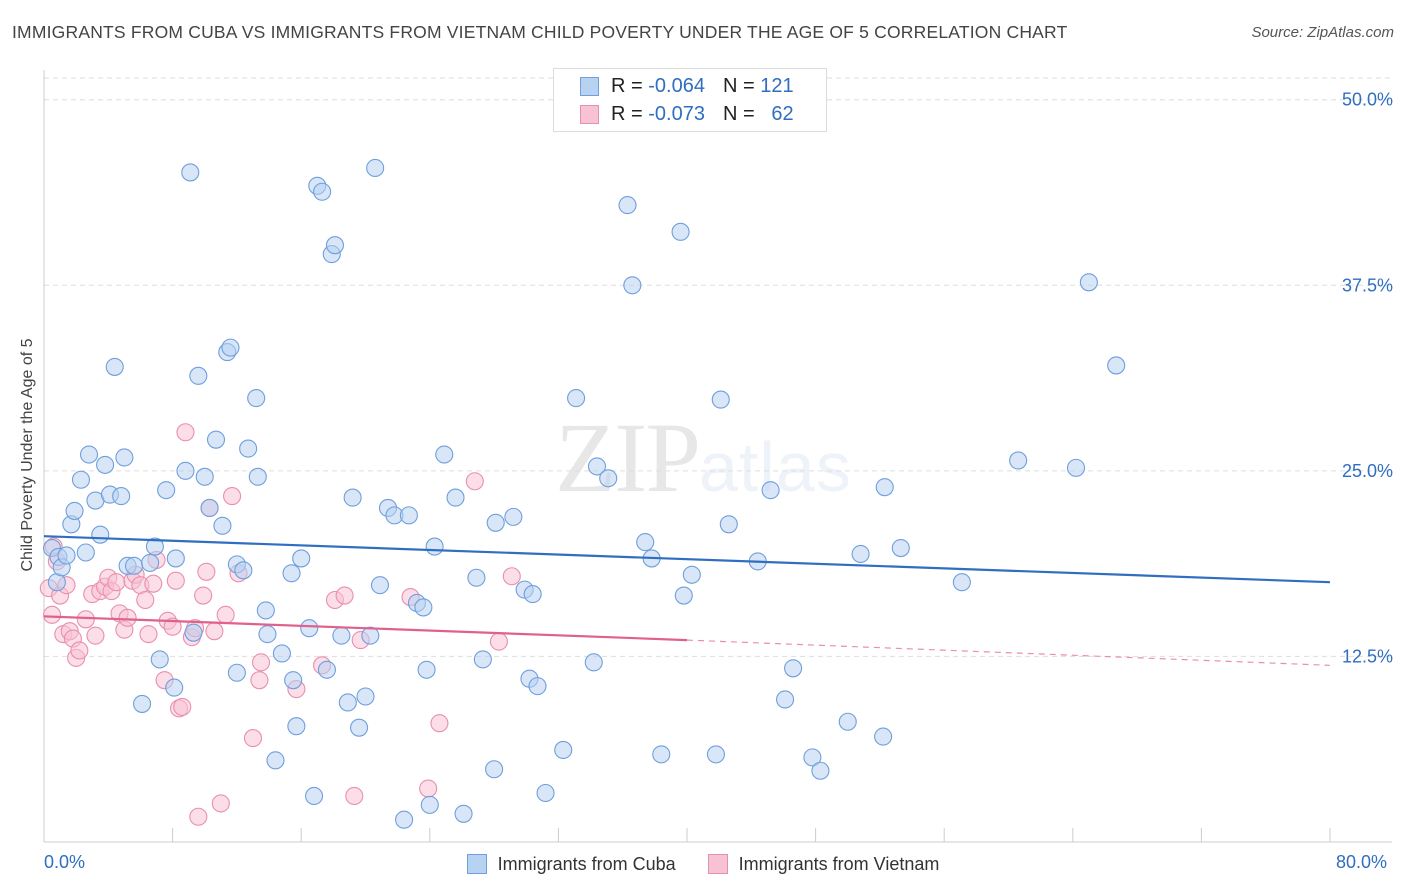 The image size is (1406, 892). I want to click on y-tick-labels: 12.5% 25.0% 37.5% 50.0%, so click(1367, 378).